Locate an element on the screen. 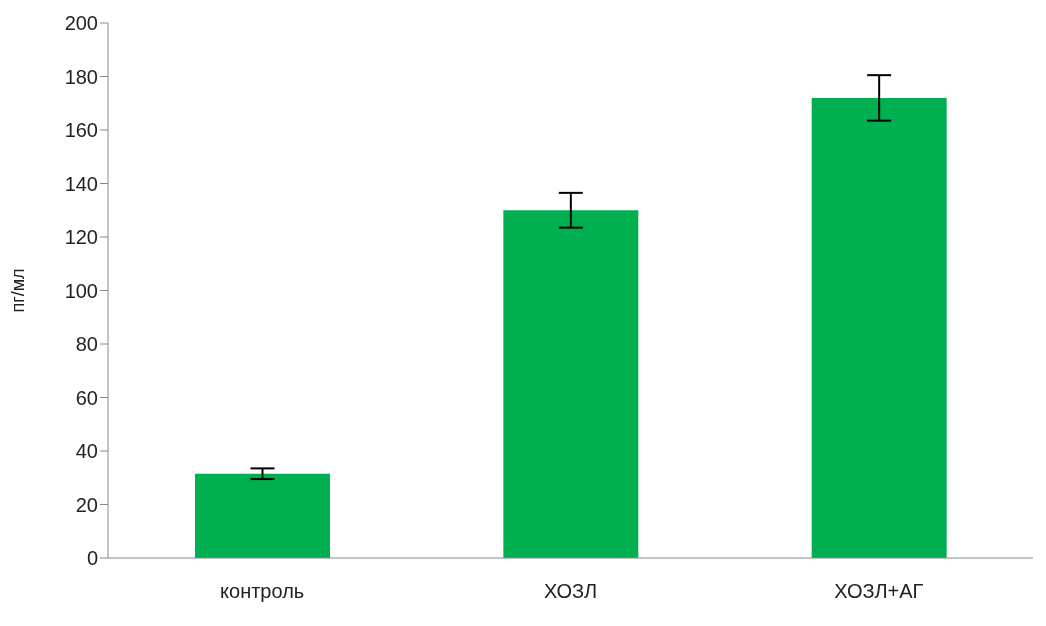 The height and width of the screenshot is (626, 1046). y-tick-label: 60 is located at coordinates (86, 397).